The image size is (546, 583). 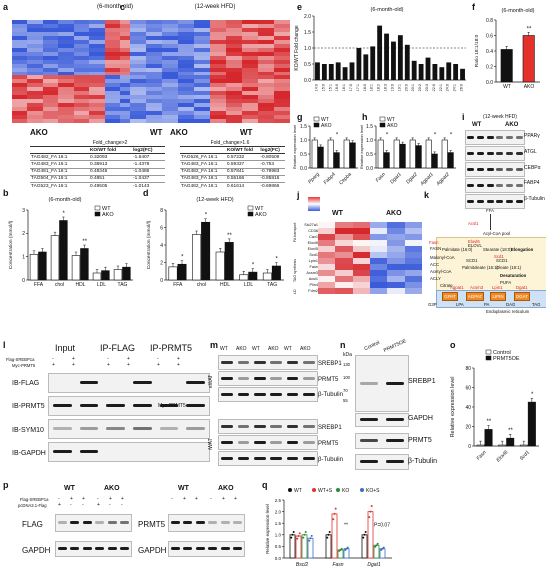 I want to click on legend-swatch-WT, so click(x=382, y=119).